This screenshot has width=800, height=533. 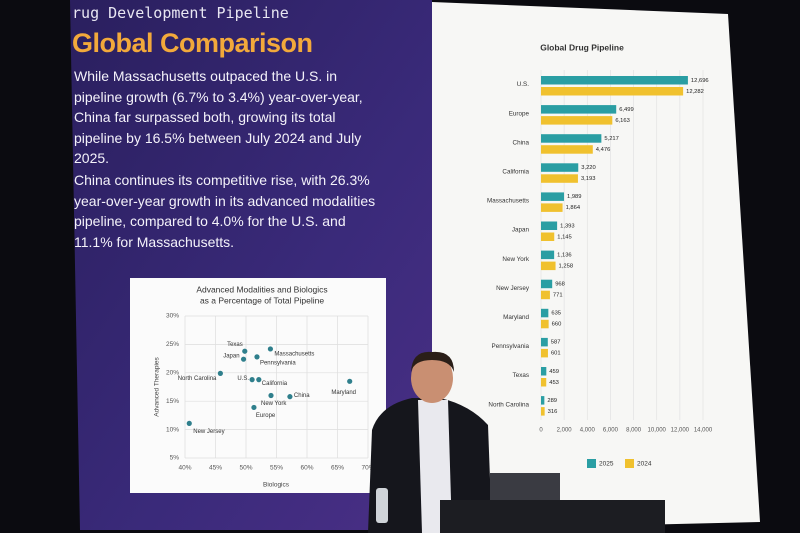 I want to click on x-tick-label: 2,000, so click(x=565, y=431).